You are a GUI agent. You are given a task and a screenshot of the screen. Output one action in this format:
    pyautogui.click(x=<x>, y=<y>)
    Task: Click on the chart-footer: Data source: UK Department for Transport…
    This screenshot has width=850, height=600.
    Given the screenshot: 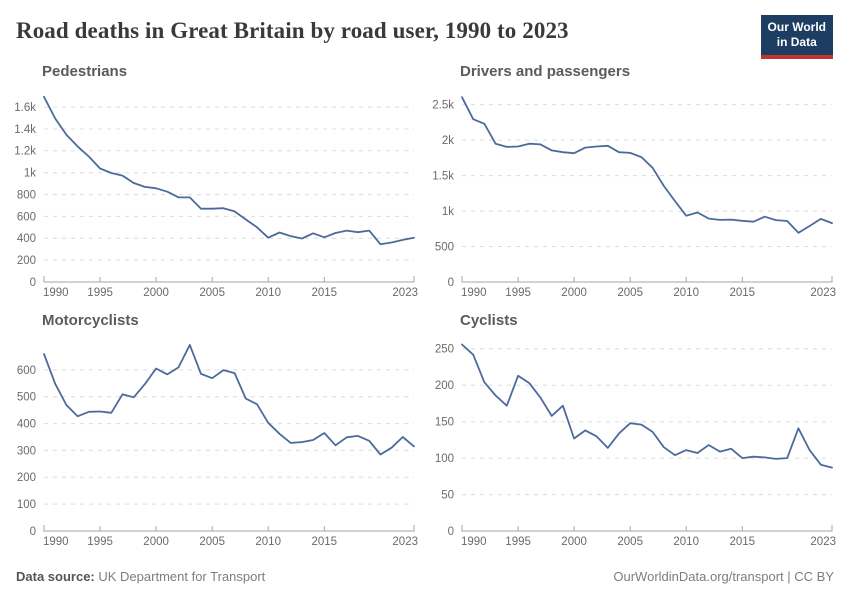 What is the action you would take?
    pyautogui.click(x=425, y=576)
    